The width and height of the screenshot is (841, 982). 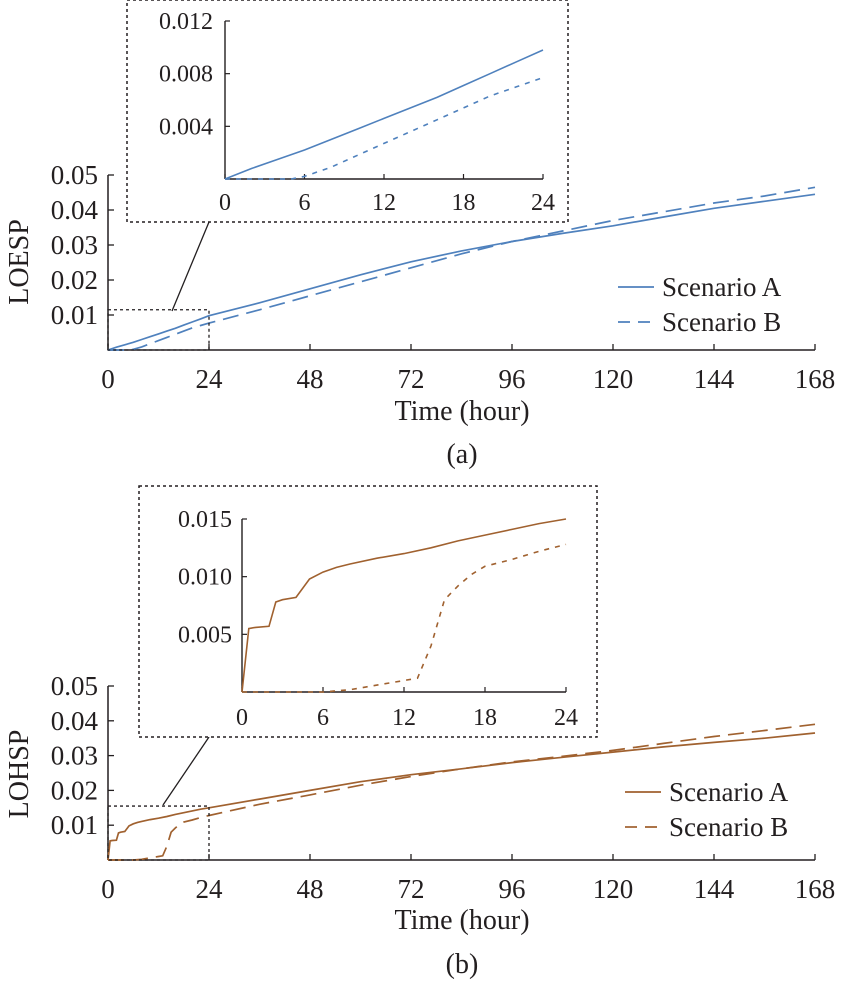 I want to click on inset-y-tick-label: 0.010, so click(x=205, y=578).